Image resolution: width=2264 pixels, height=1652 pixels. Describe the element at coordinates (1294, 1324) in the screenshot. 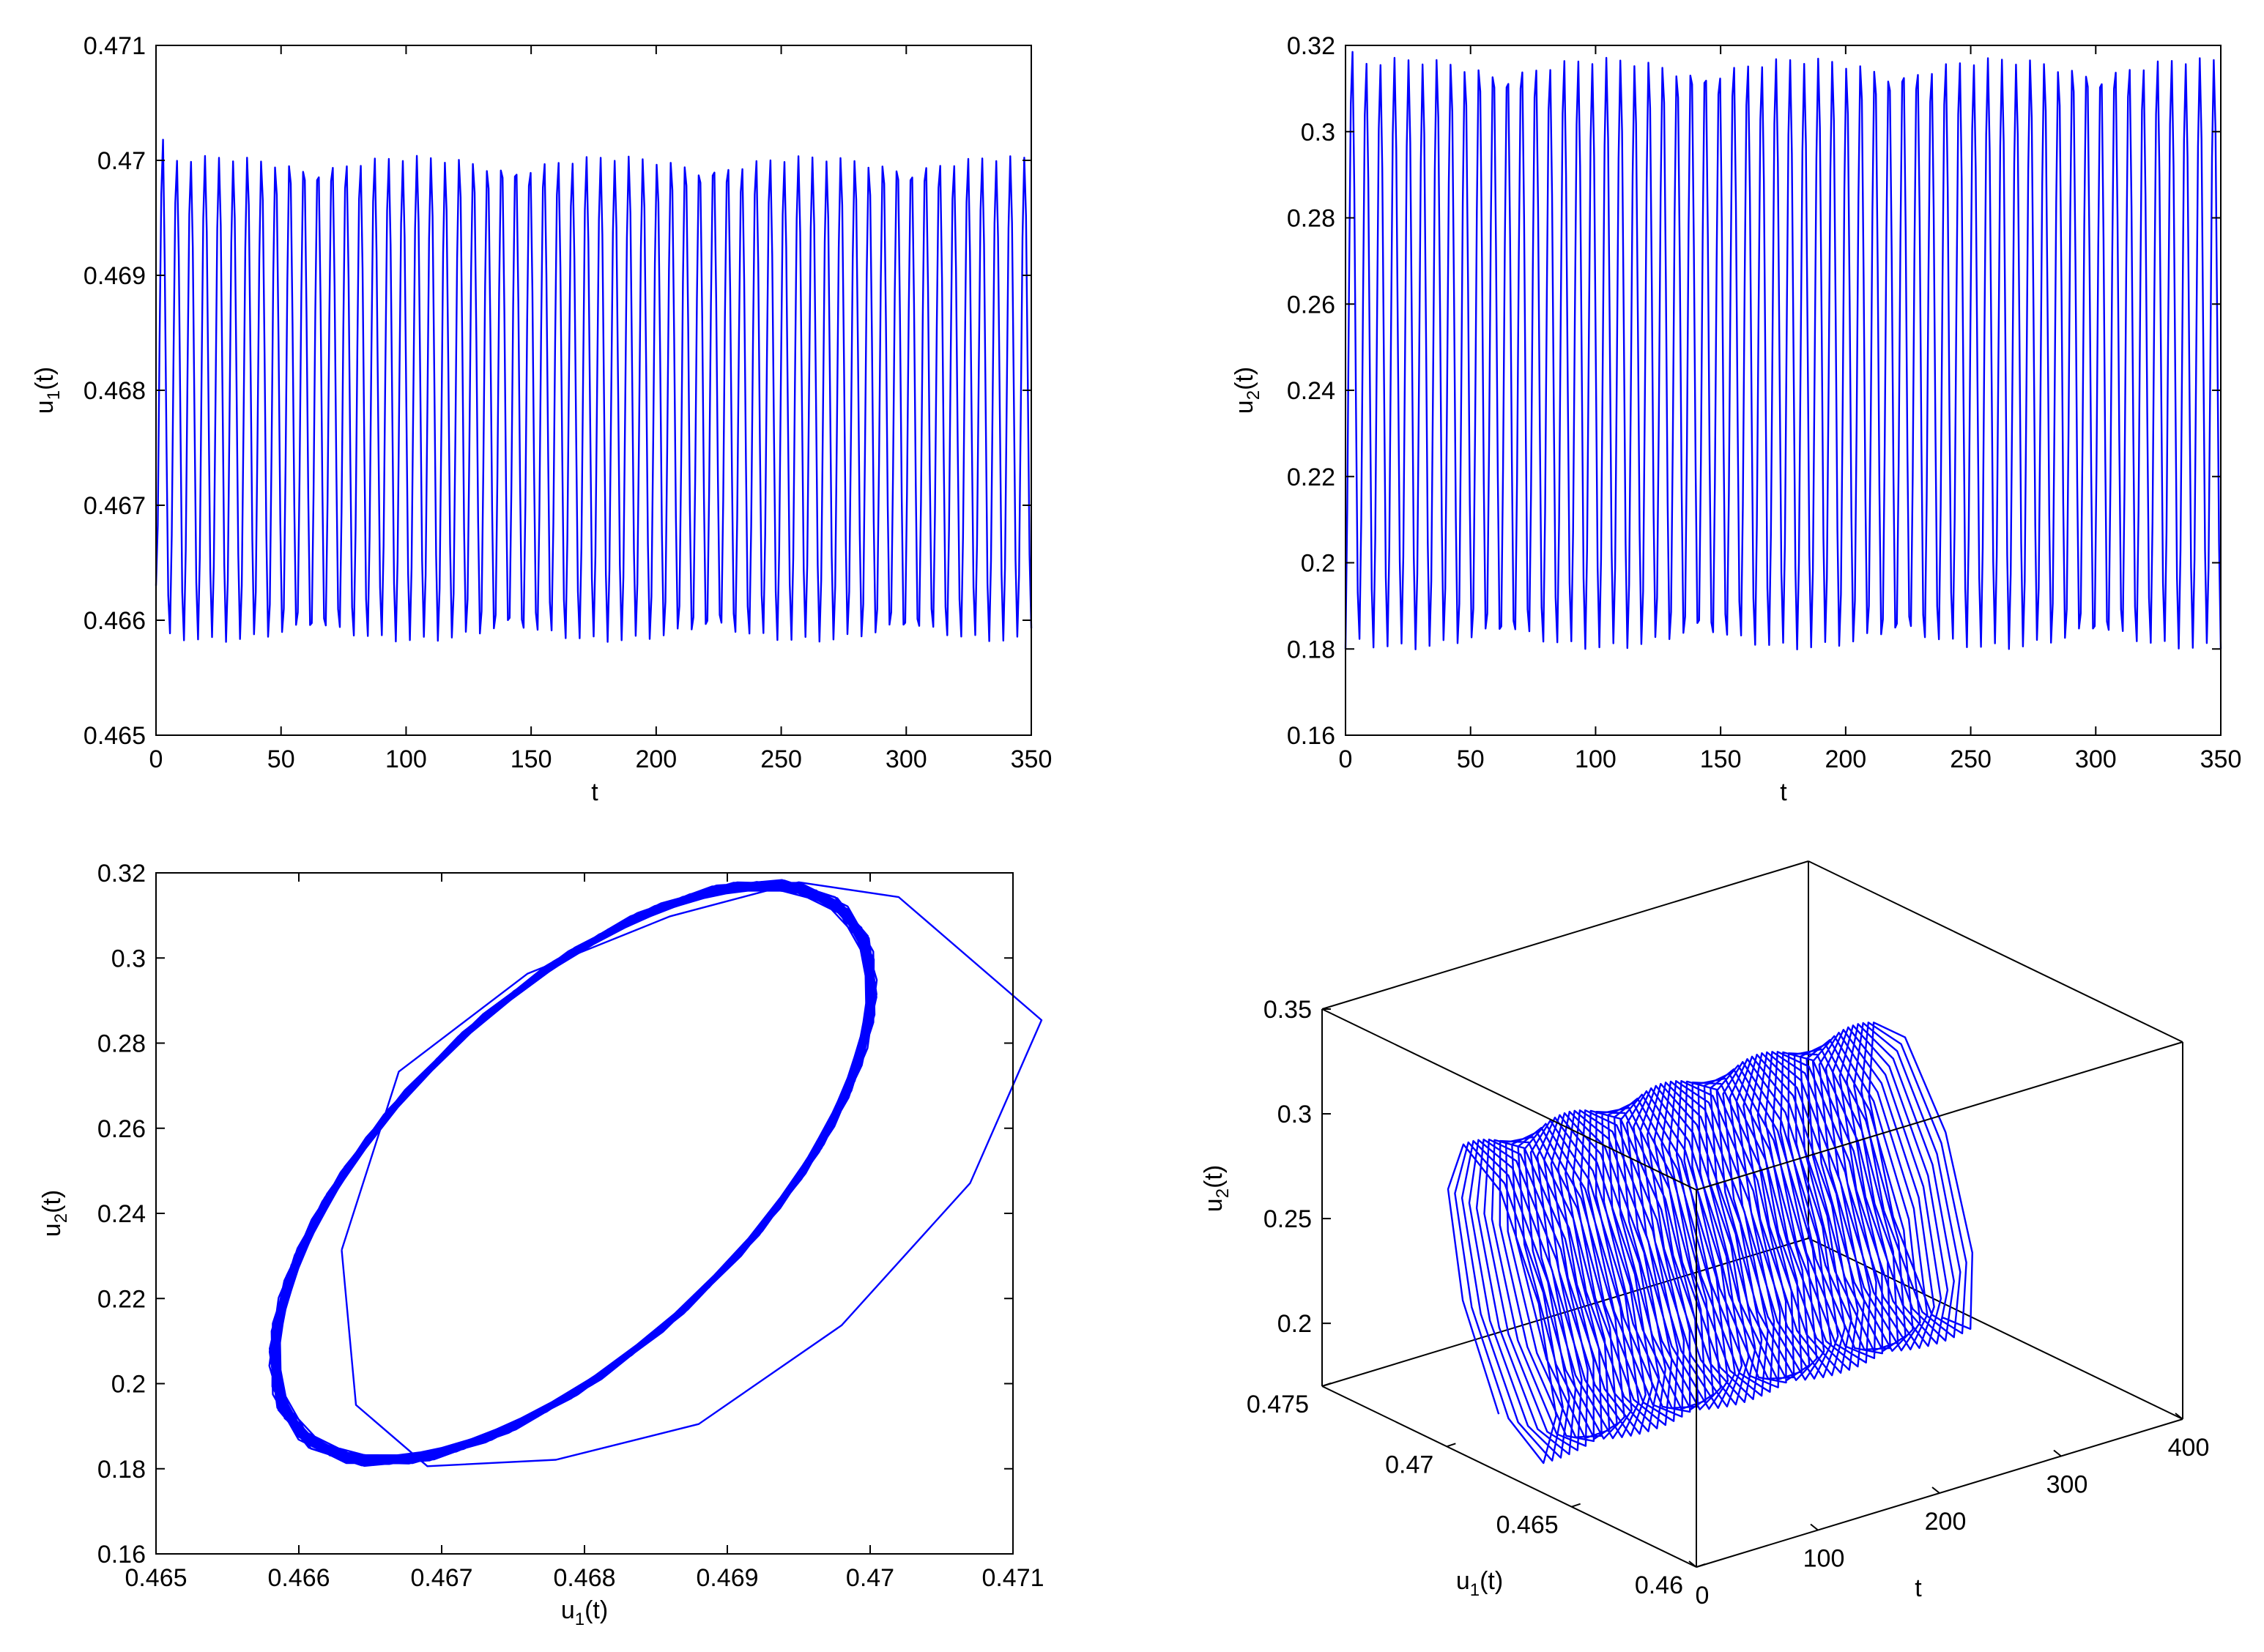

I see `u2-tick-label: 0.2` at that location.